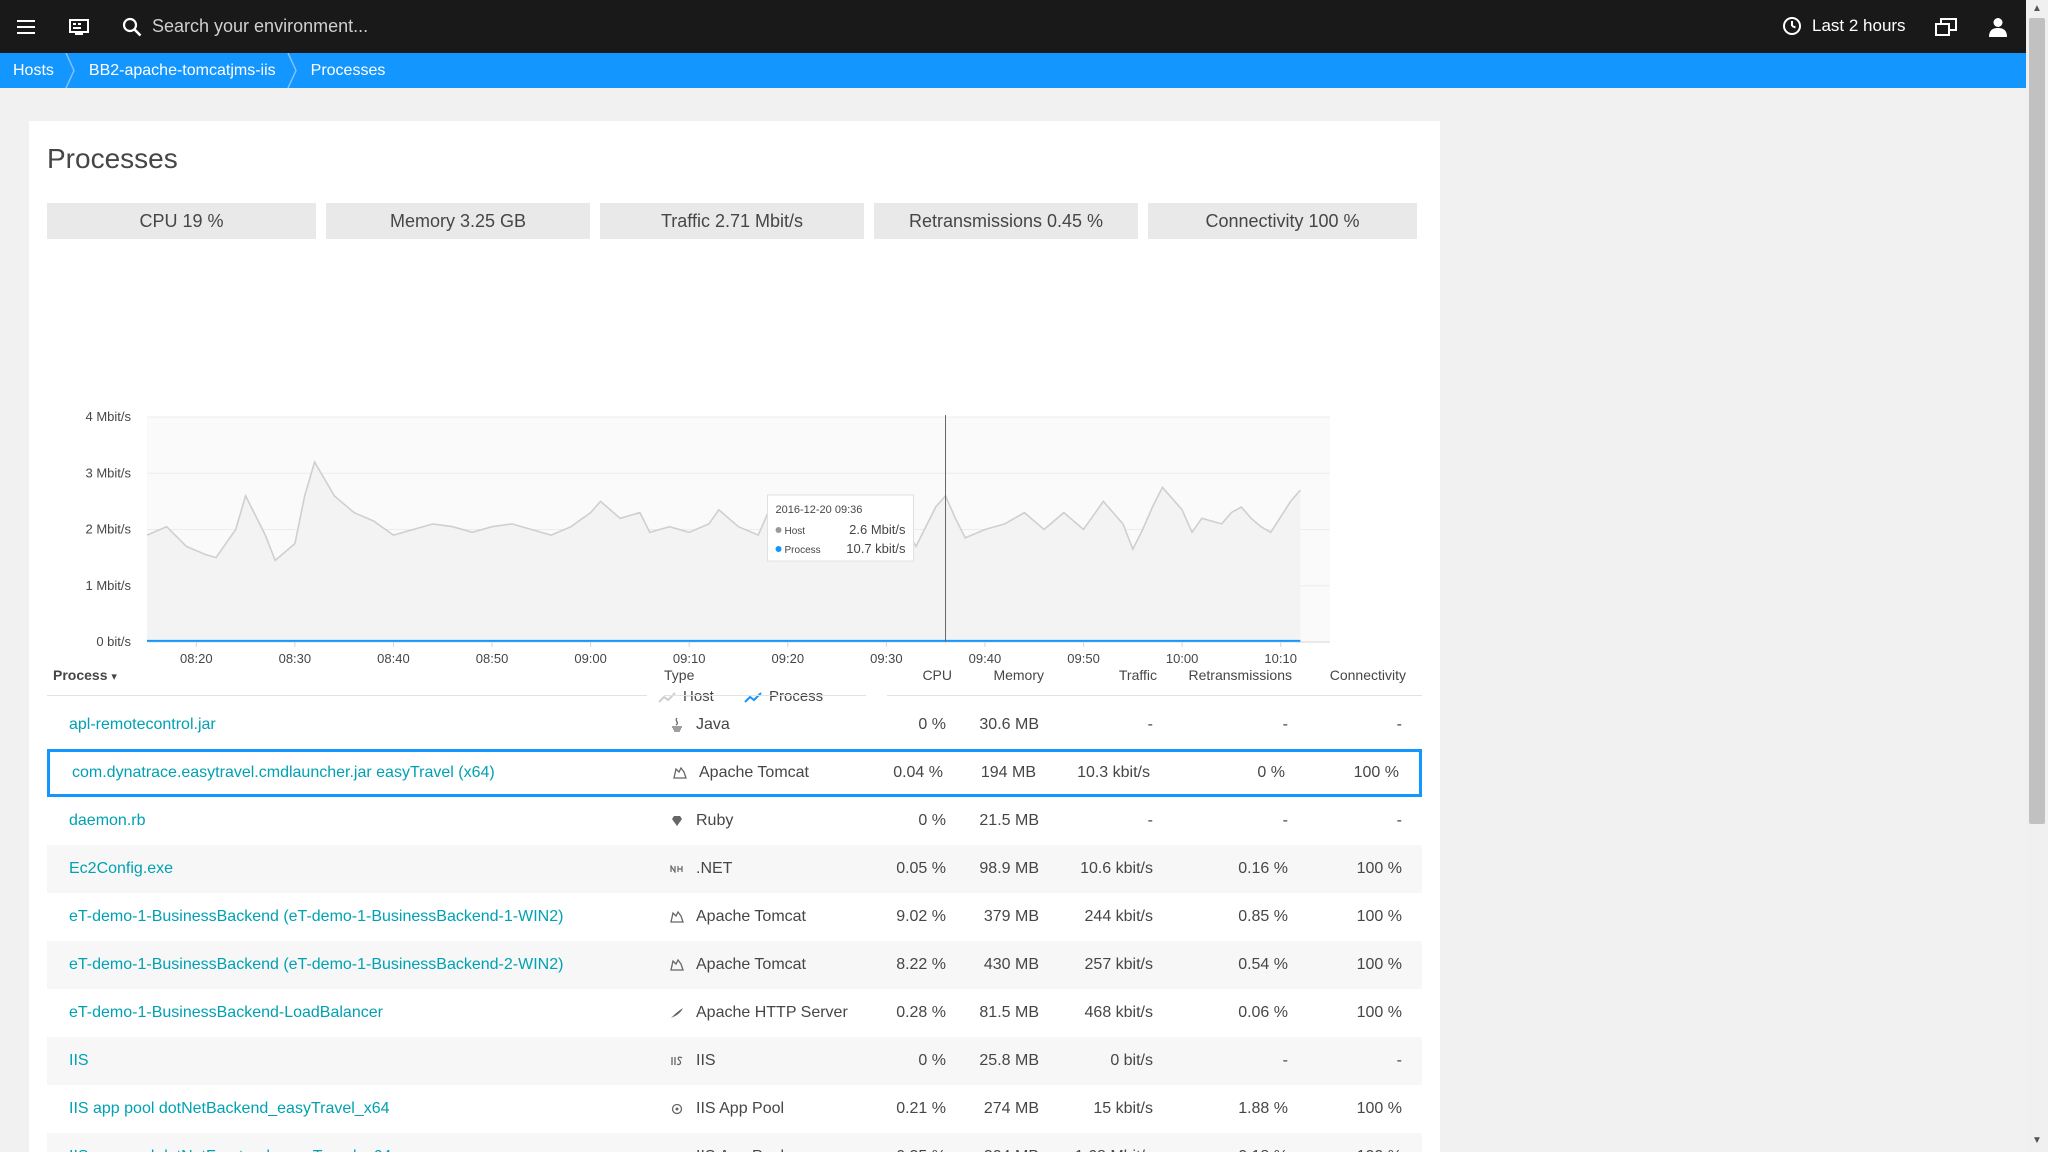 This screenshot has height=1152, width=2048. What do you see at coordinates (877, 529) in the screenshot?
I see `tooltip-series-value: 2.6 Mbit/s` at bounding box center [877, 529].